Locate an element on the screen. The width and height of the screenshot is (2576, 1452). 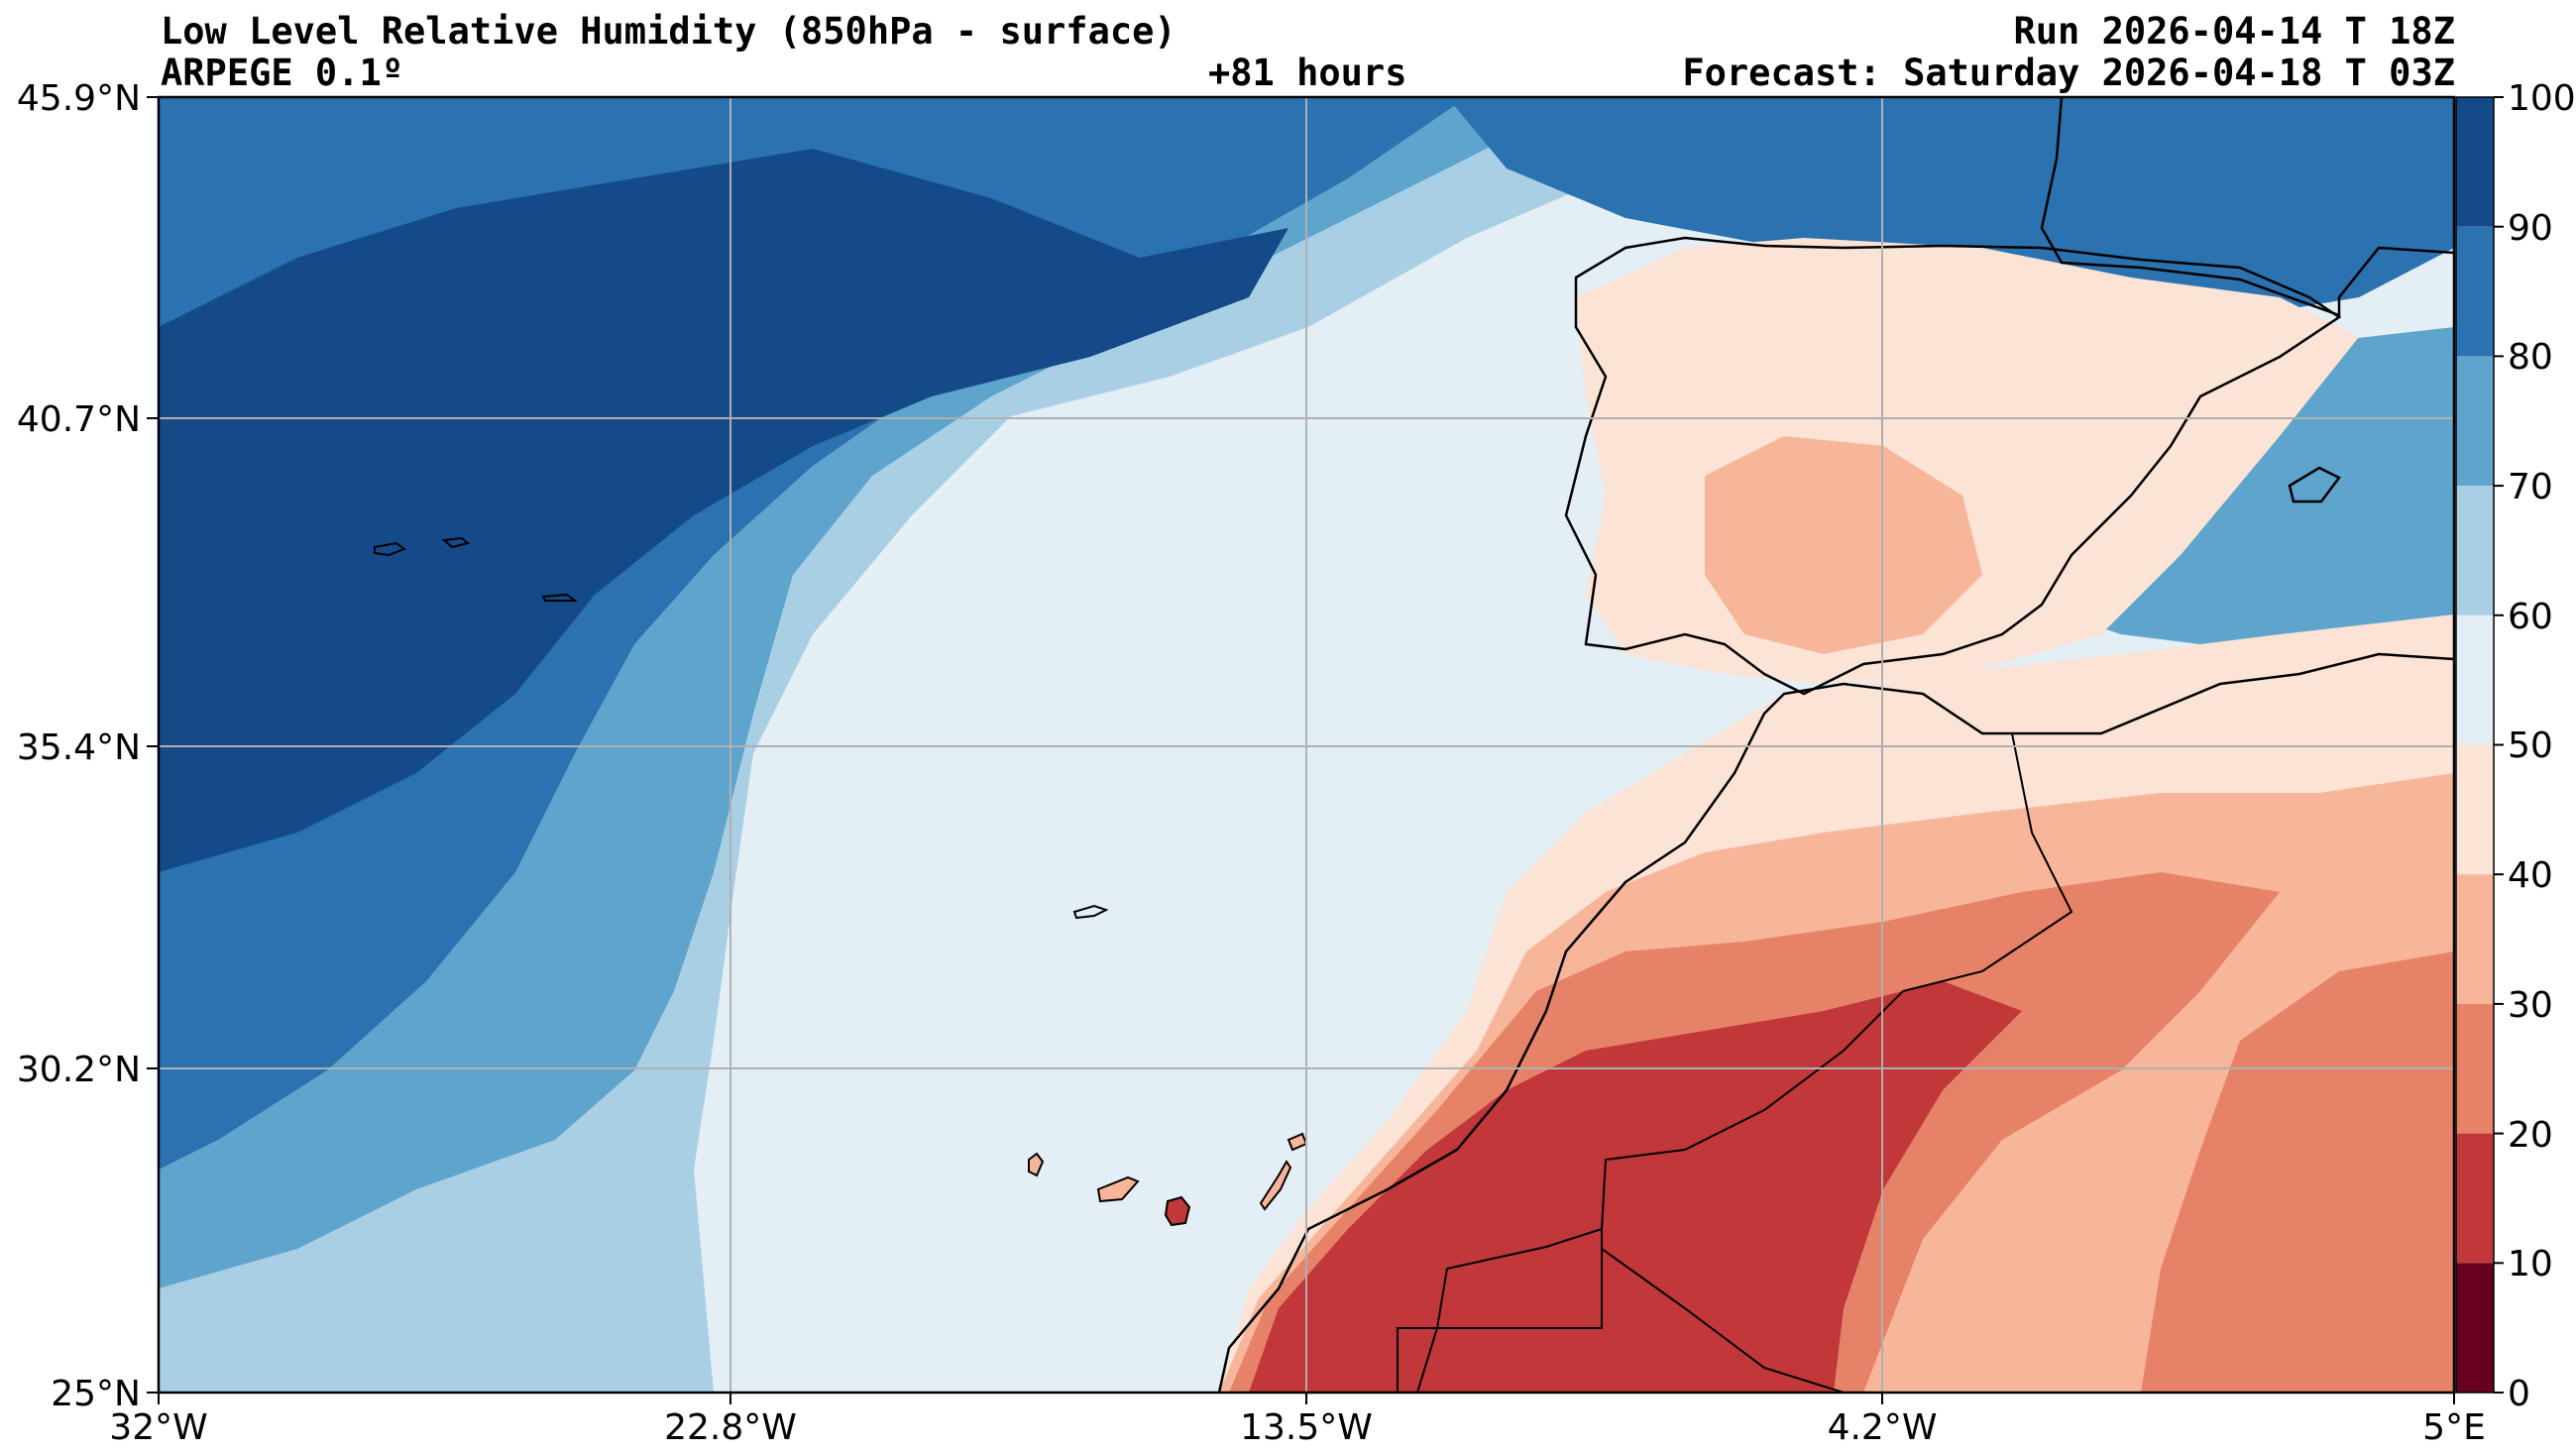
coastline-balearics is located at coordinates (2314, 484).